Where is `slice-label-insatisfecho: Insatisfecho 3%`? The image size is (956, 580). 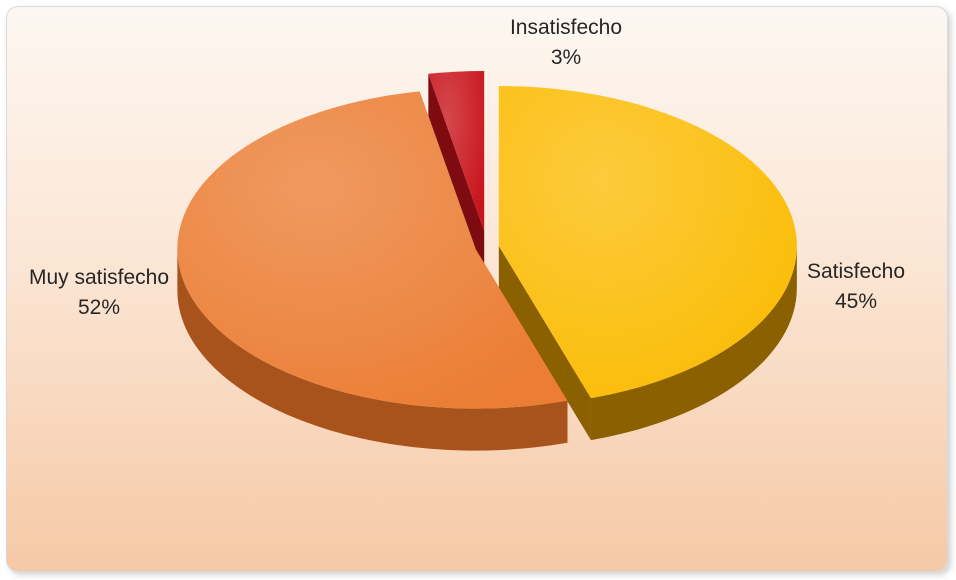
slice-label-insatisfecho: Insatisfecho 3% is located at coordinates (566, 43).